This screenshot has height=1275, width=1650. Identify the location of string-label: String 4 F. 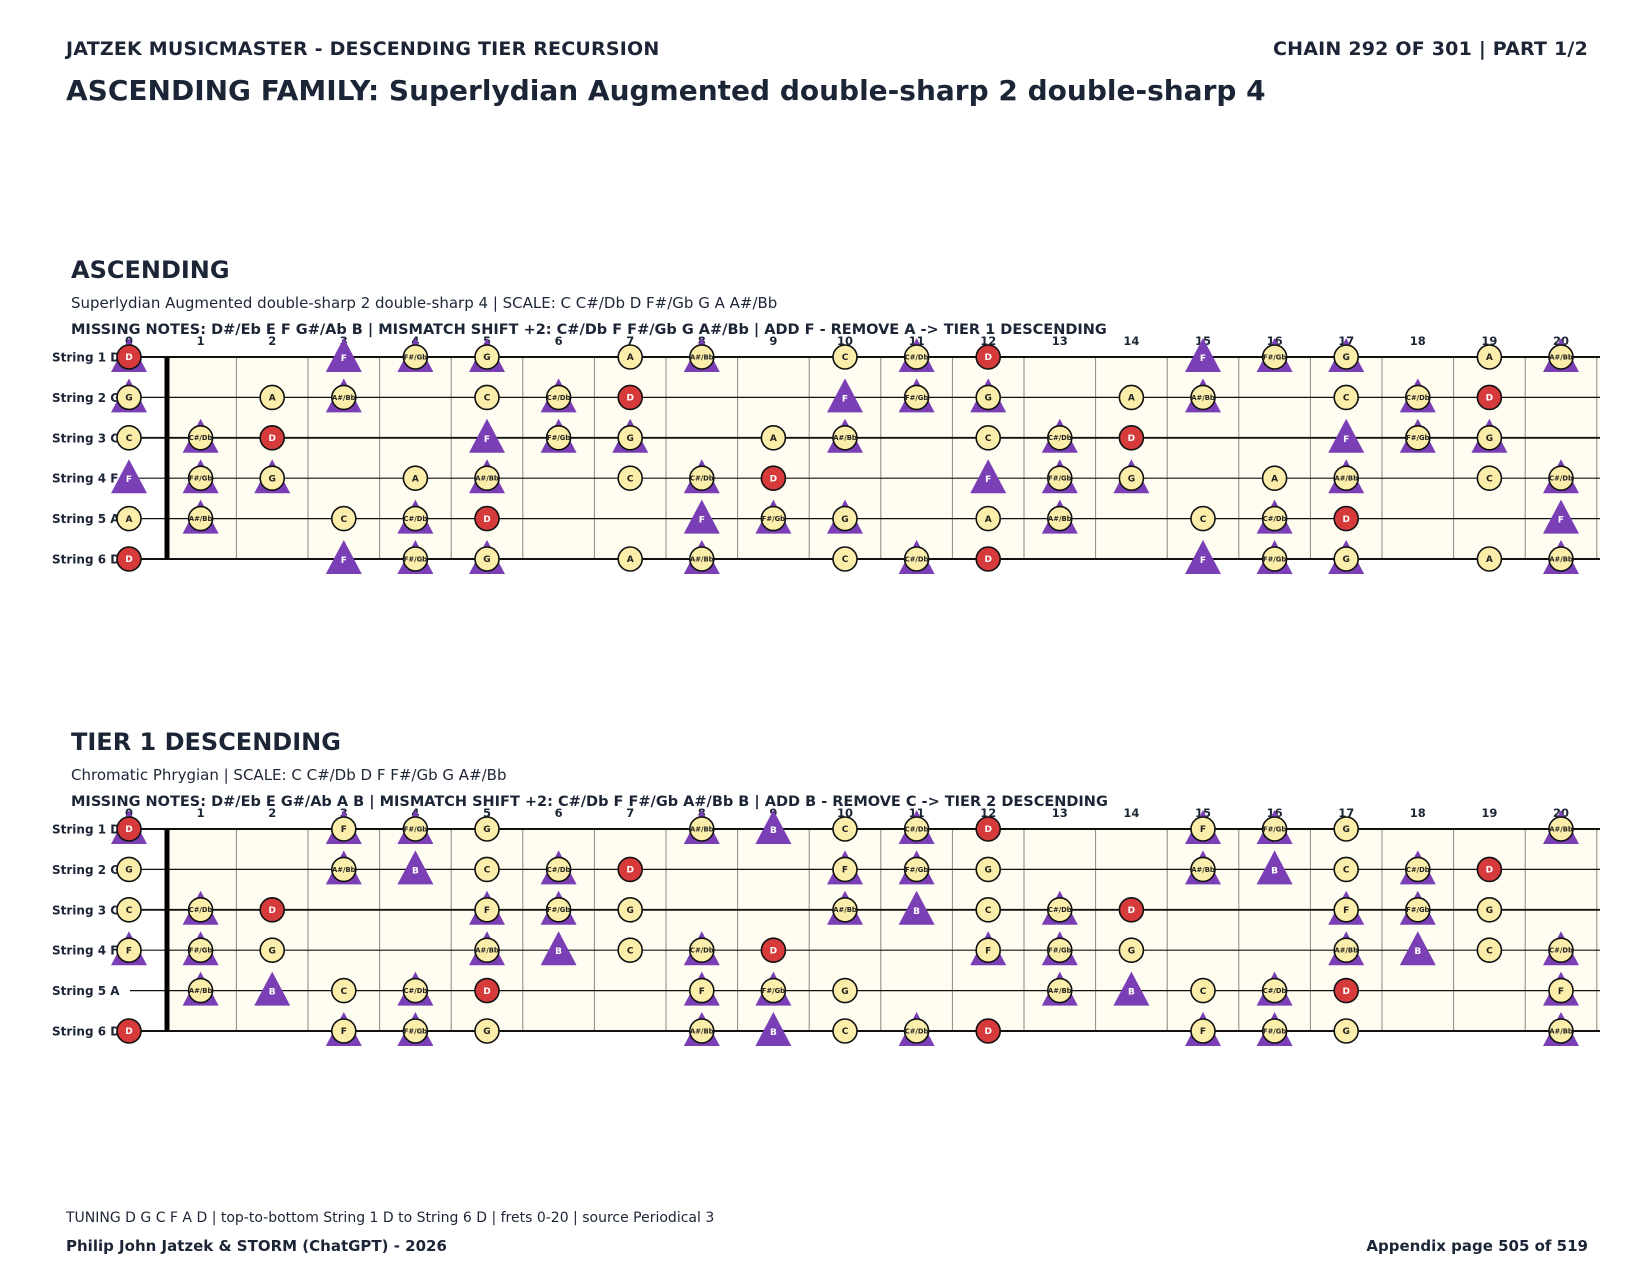
(85, 479).